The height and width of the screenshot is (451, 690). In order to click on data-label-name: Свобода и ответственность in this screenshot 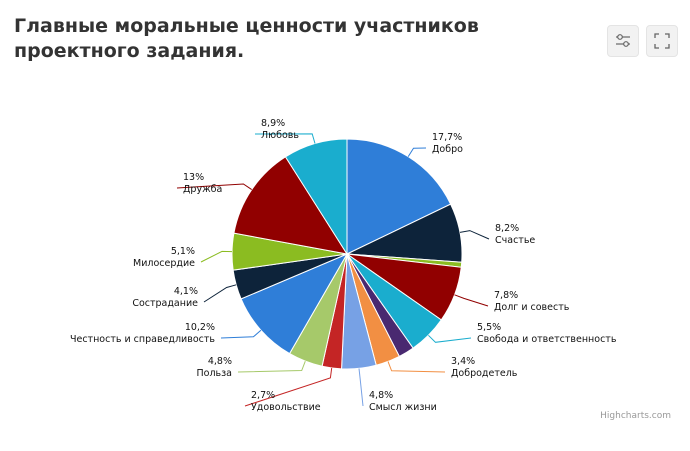, I will do `click(547, 339)`.